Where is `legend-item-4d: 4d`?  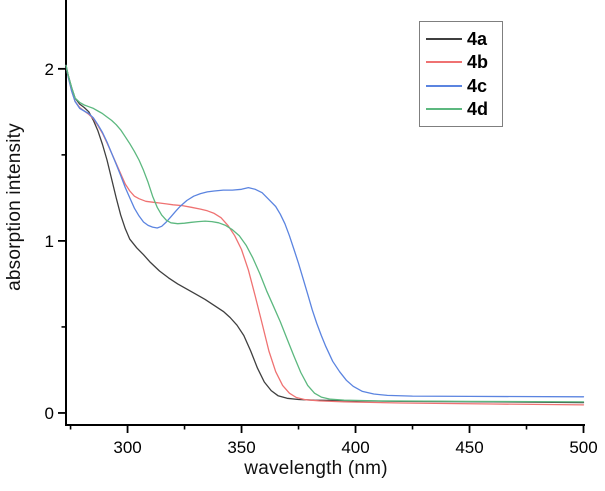
legend-item-4d: 4d is located at coordinates (460, 109).